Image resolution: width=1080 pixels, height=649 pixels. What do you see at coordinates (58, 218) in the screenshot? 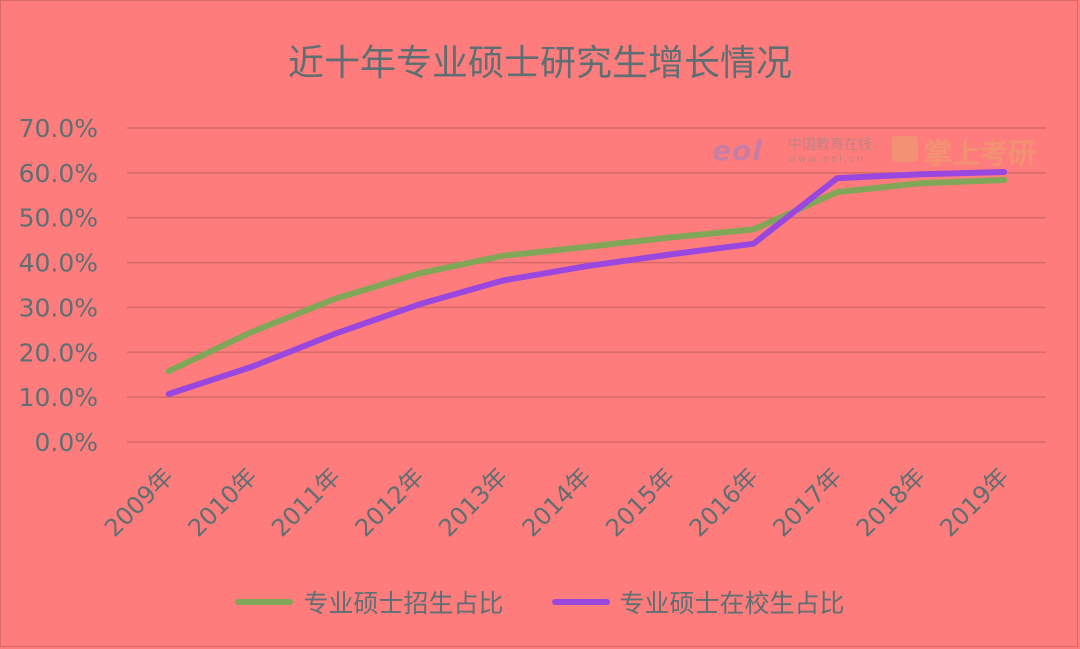
I see `y-tick-label: 50.0%` at bounding box center [58, 218].